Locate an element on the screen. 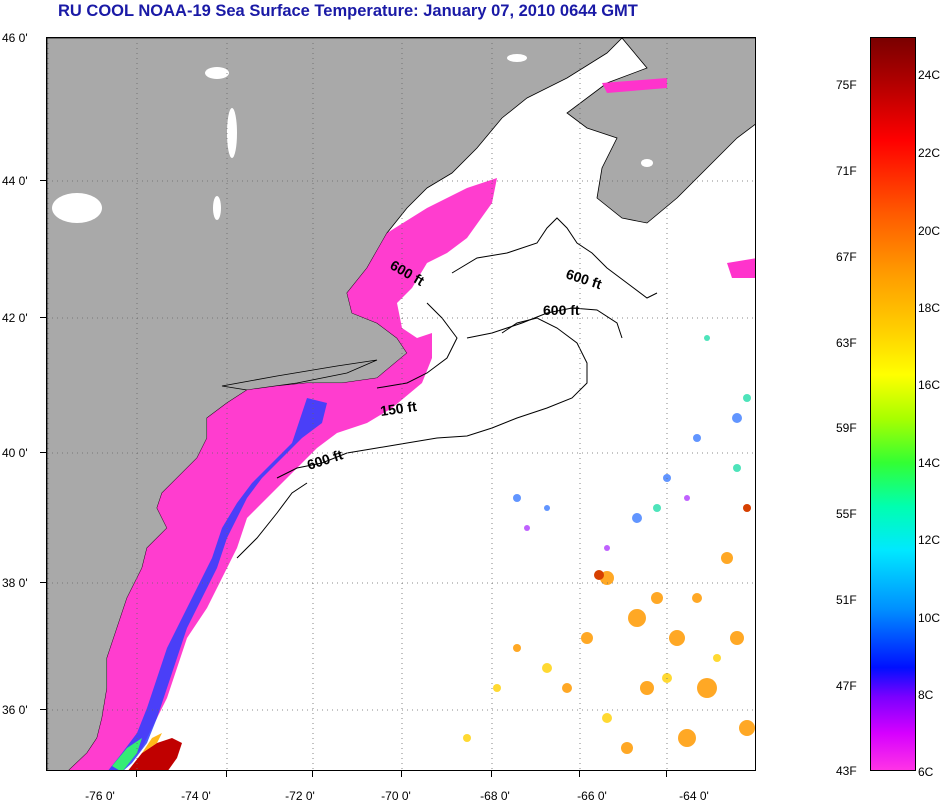  colorbar-label-51f: 51F is located at coordinates (846, 600).